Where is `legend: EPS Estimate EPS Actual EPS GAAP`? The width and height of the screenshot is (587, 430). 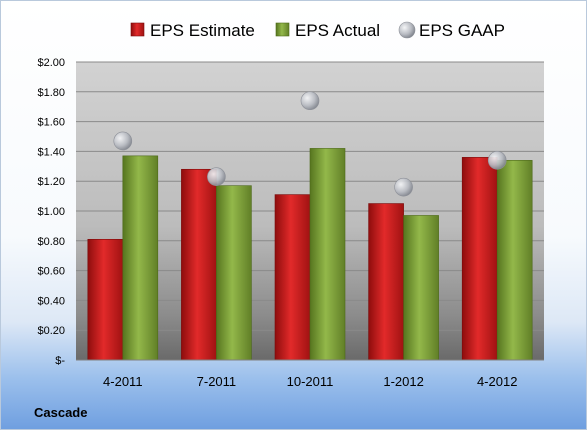
legend: EPS Estimate EPS Actual EPS GAAP is located at coordinates (317, 30).